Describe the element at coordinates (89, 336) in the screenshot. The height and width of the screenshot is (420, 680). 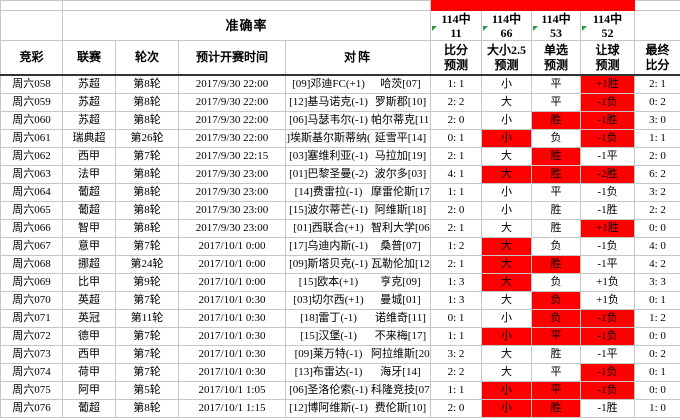
I see `league: 德甲` at that location.